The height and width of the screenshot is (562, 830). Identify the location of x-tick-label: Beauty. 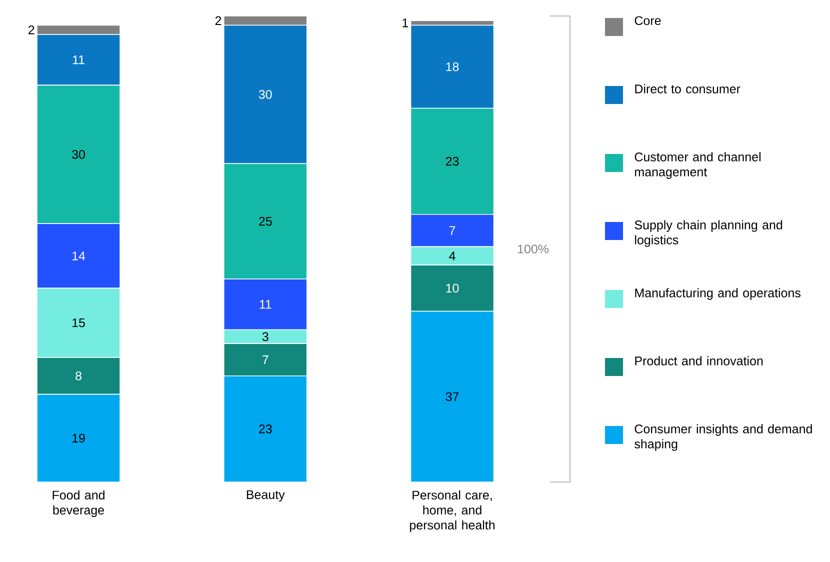
(265, 496).